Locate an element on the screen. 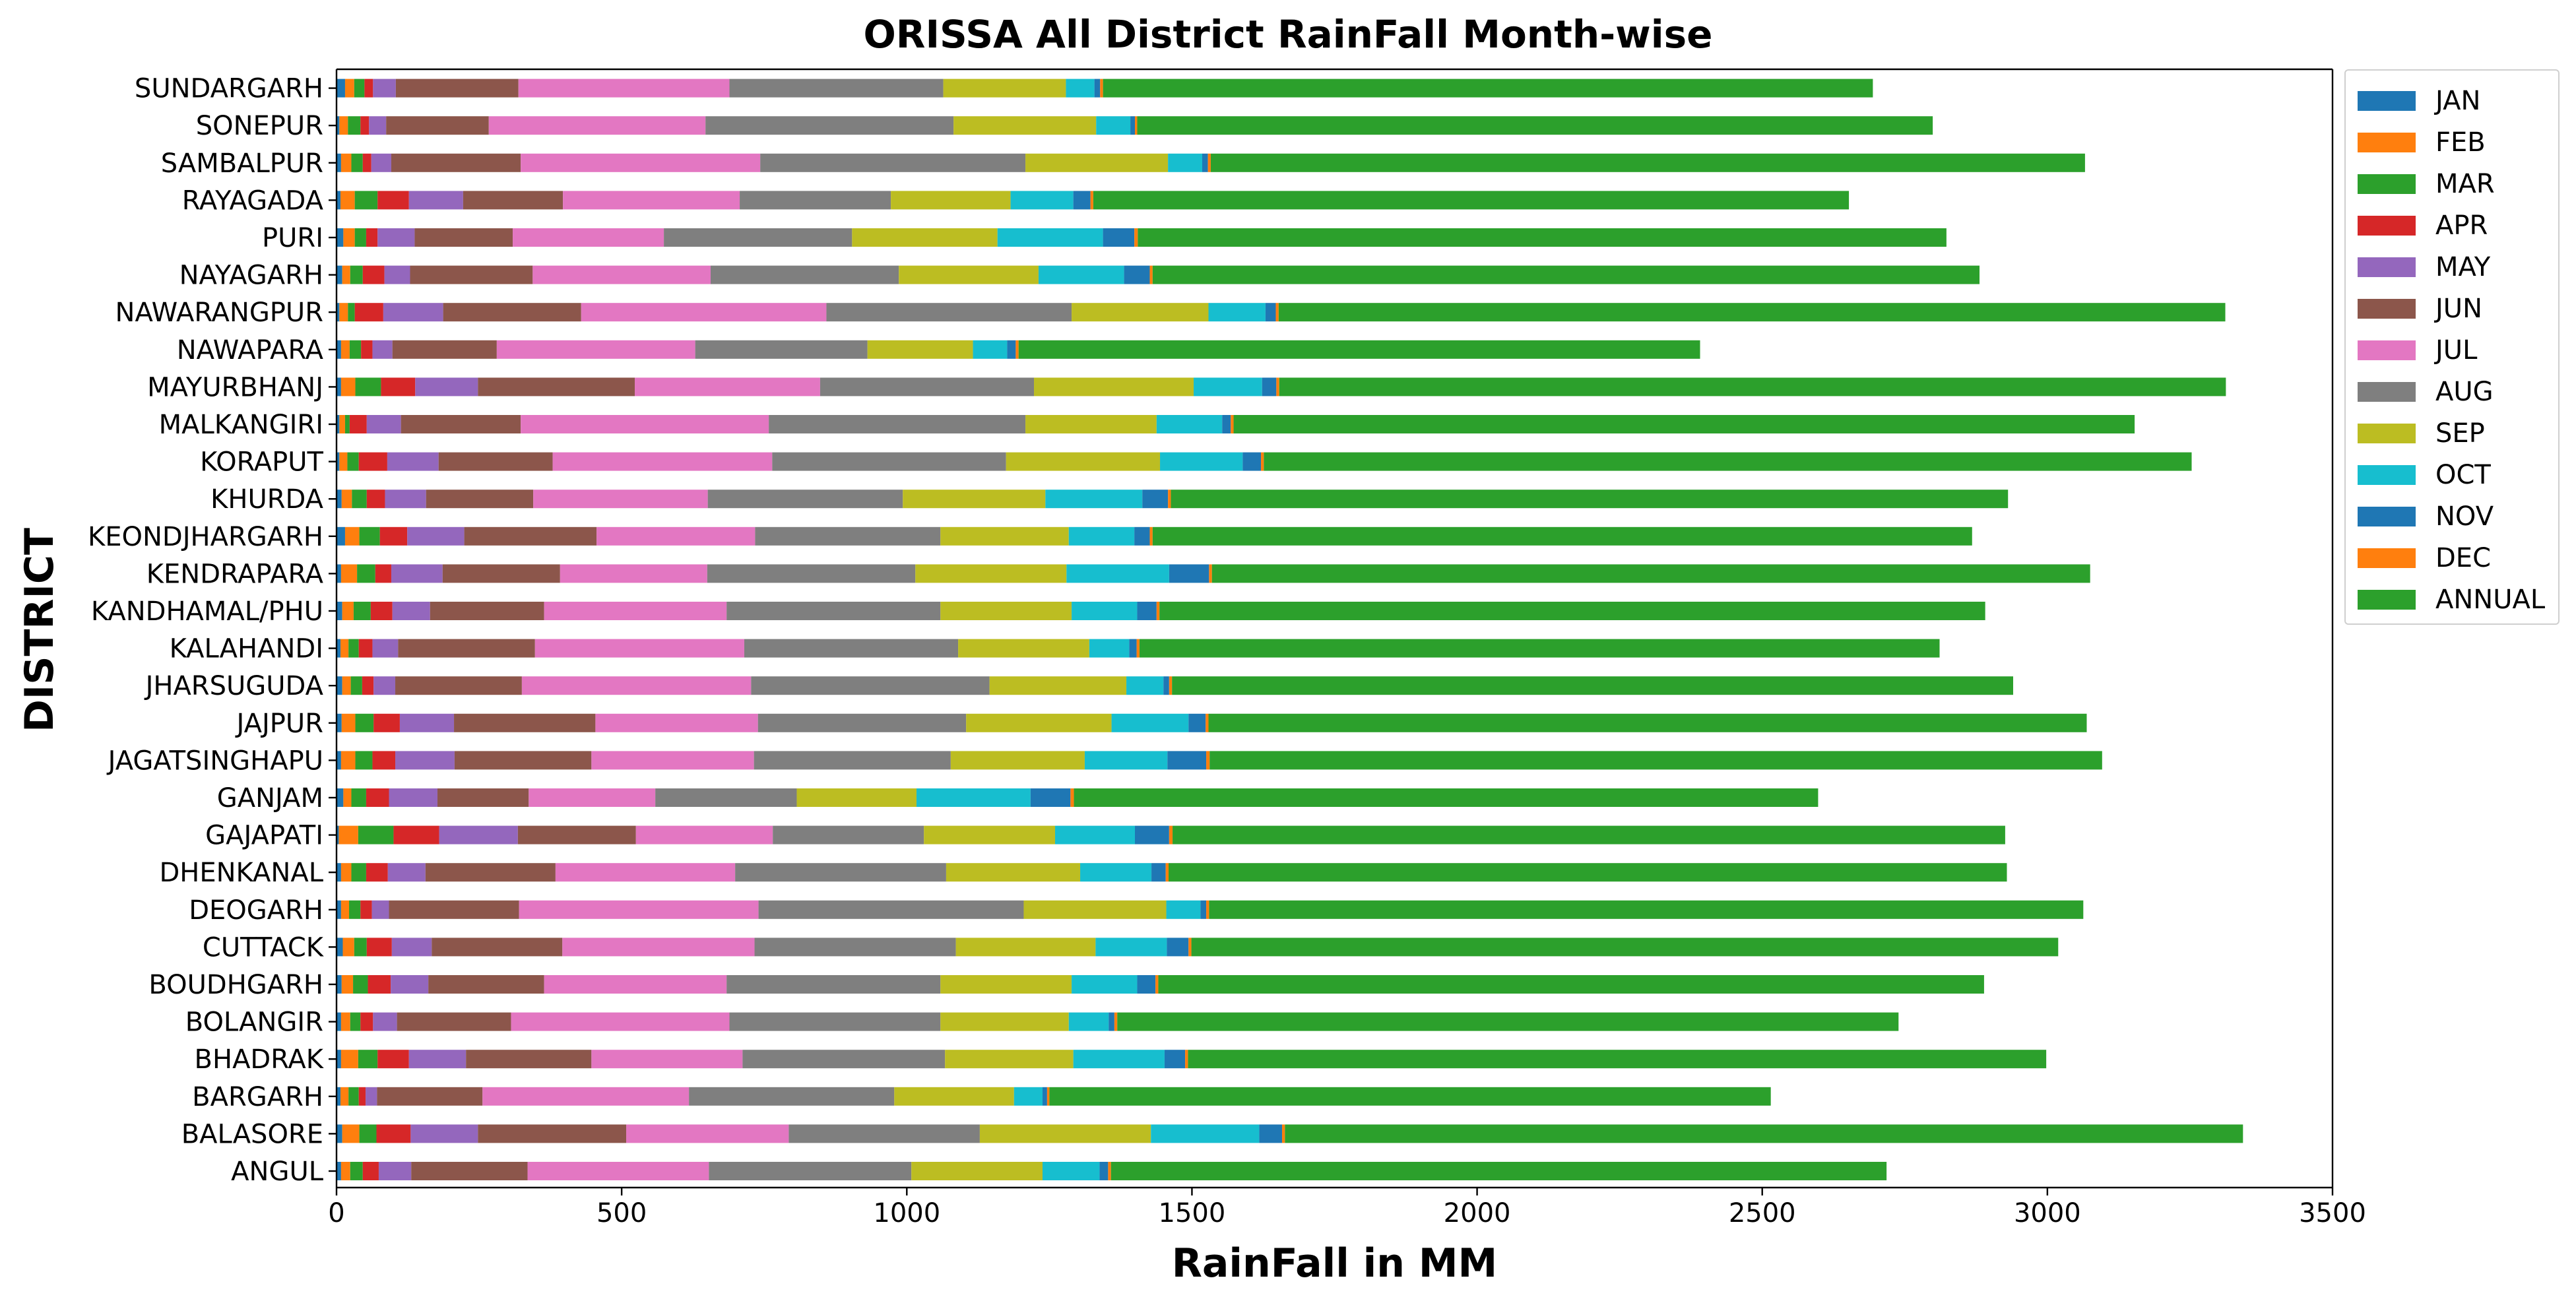  bar-segment-oct-koraput is located at coordinates (1201, 461).